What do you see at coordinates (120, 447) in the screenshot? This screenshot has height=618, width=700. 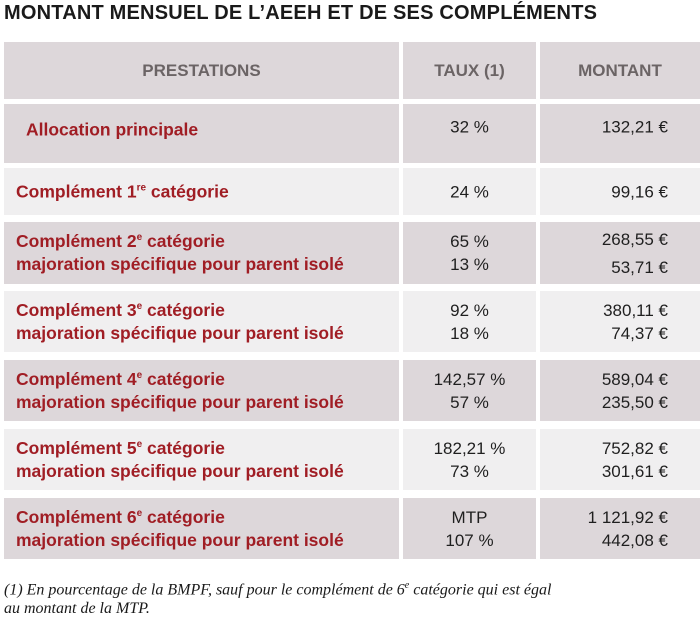 I see `prestation-label: Complément 5e catégorie` at bounding box center [120, 447].